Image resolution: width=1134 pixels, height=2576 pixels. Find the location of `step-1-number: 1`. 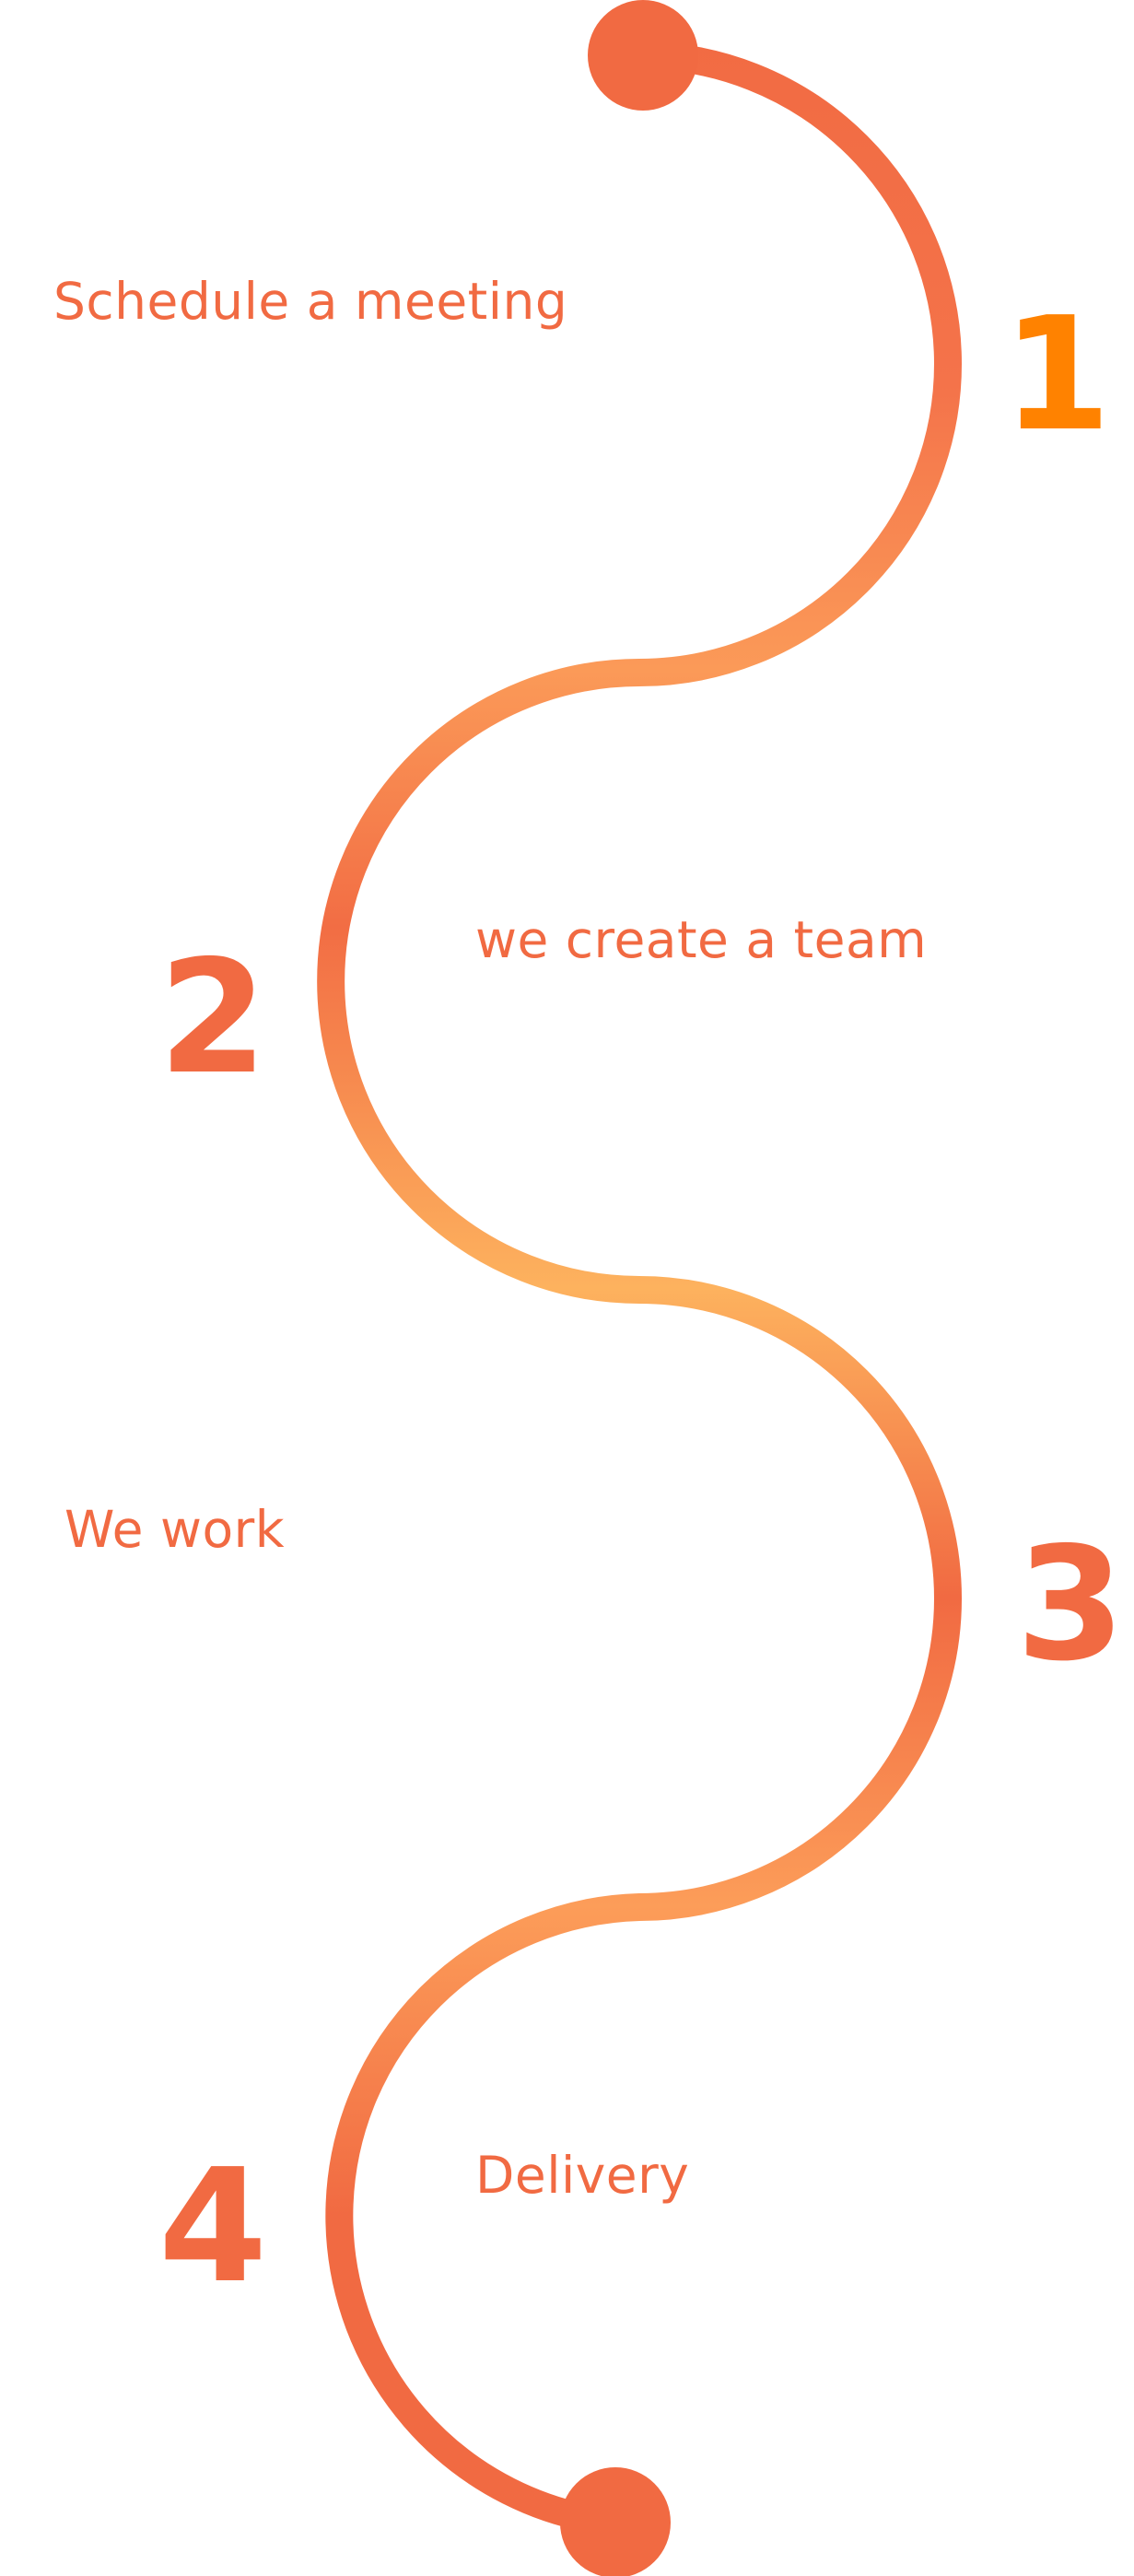

step-1-number: 1 is located at coordinates (1057, 375).